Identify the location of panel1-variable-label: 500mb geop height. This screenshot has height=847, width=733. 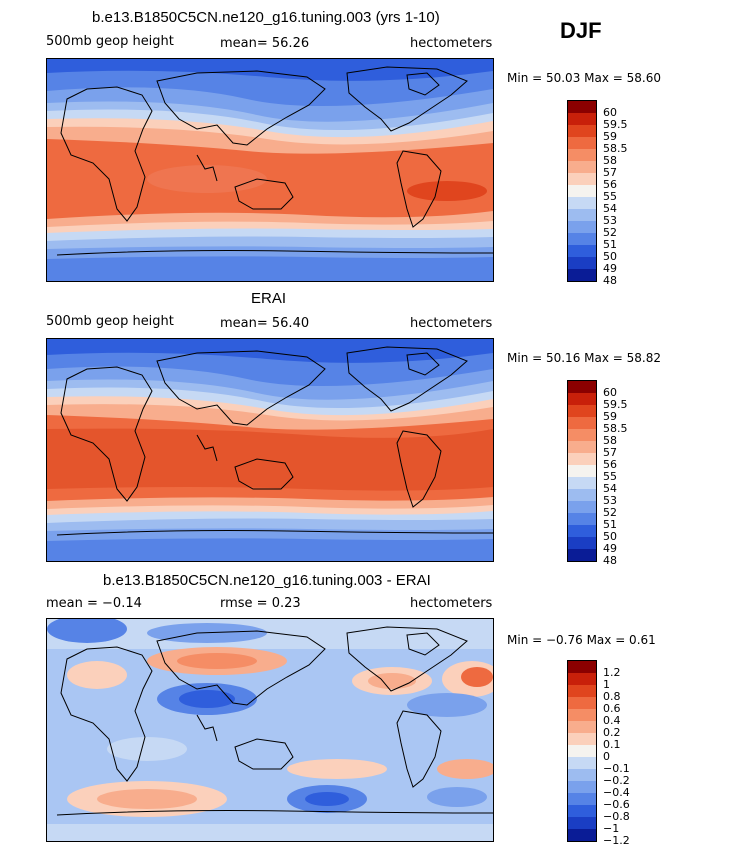
(110, 41).